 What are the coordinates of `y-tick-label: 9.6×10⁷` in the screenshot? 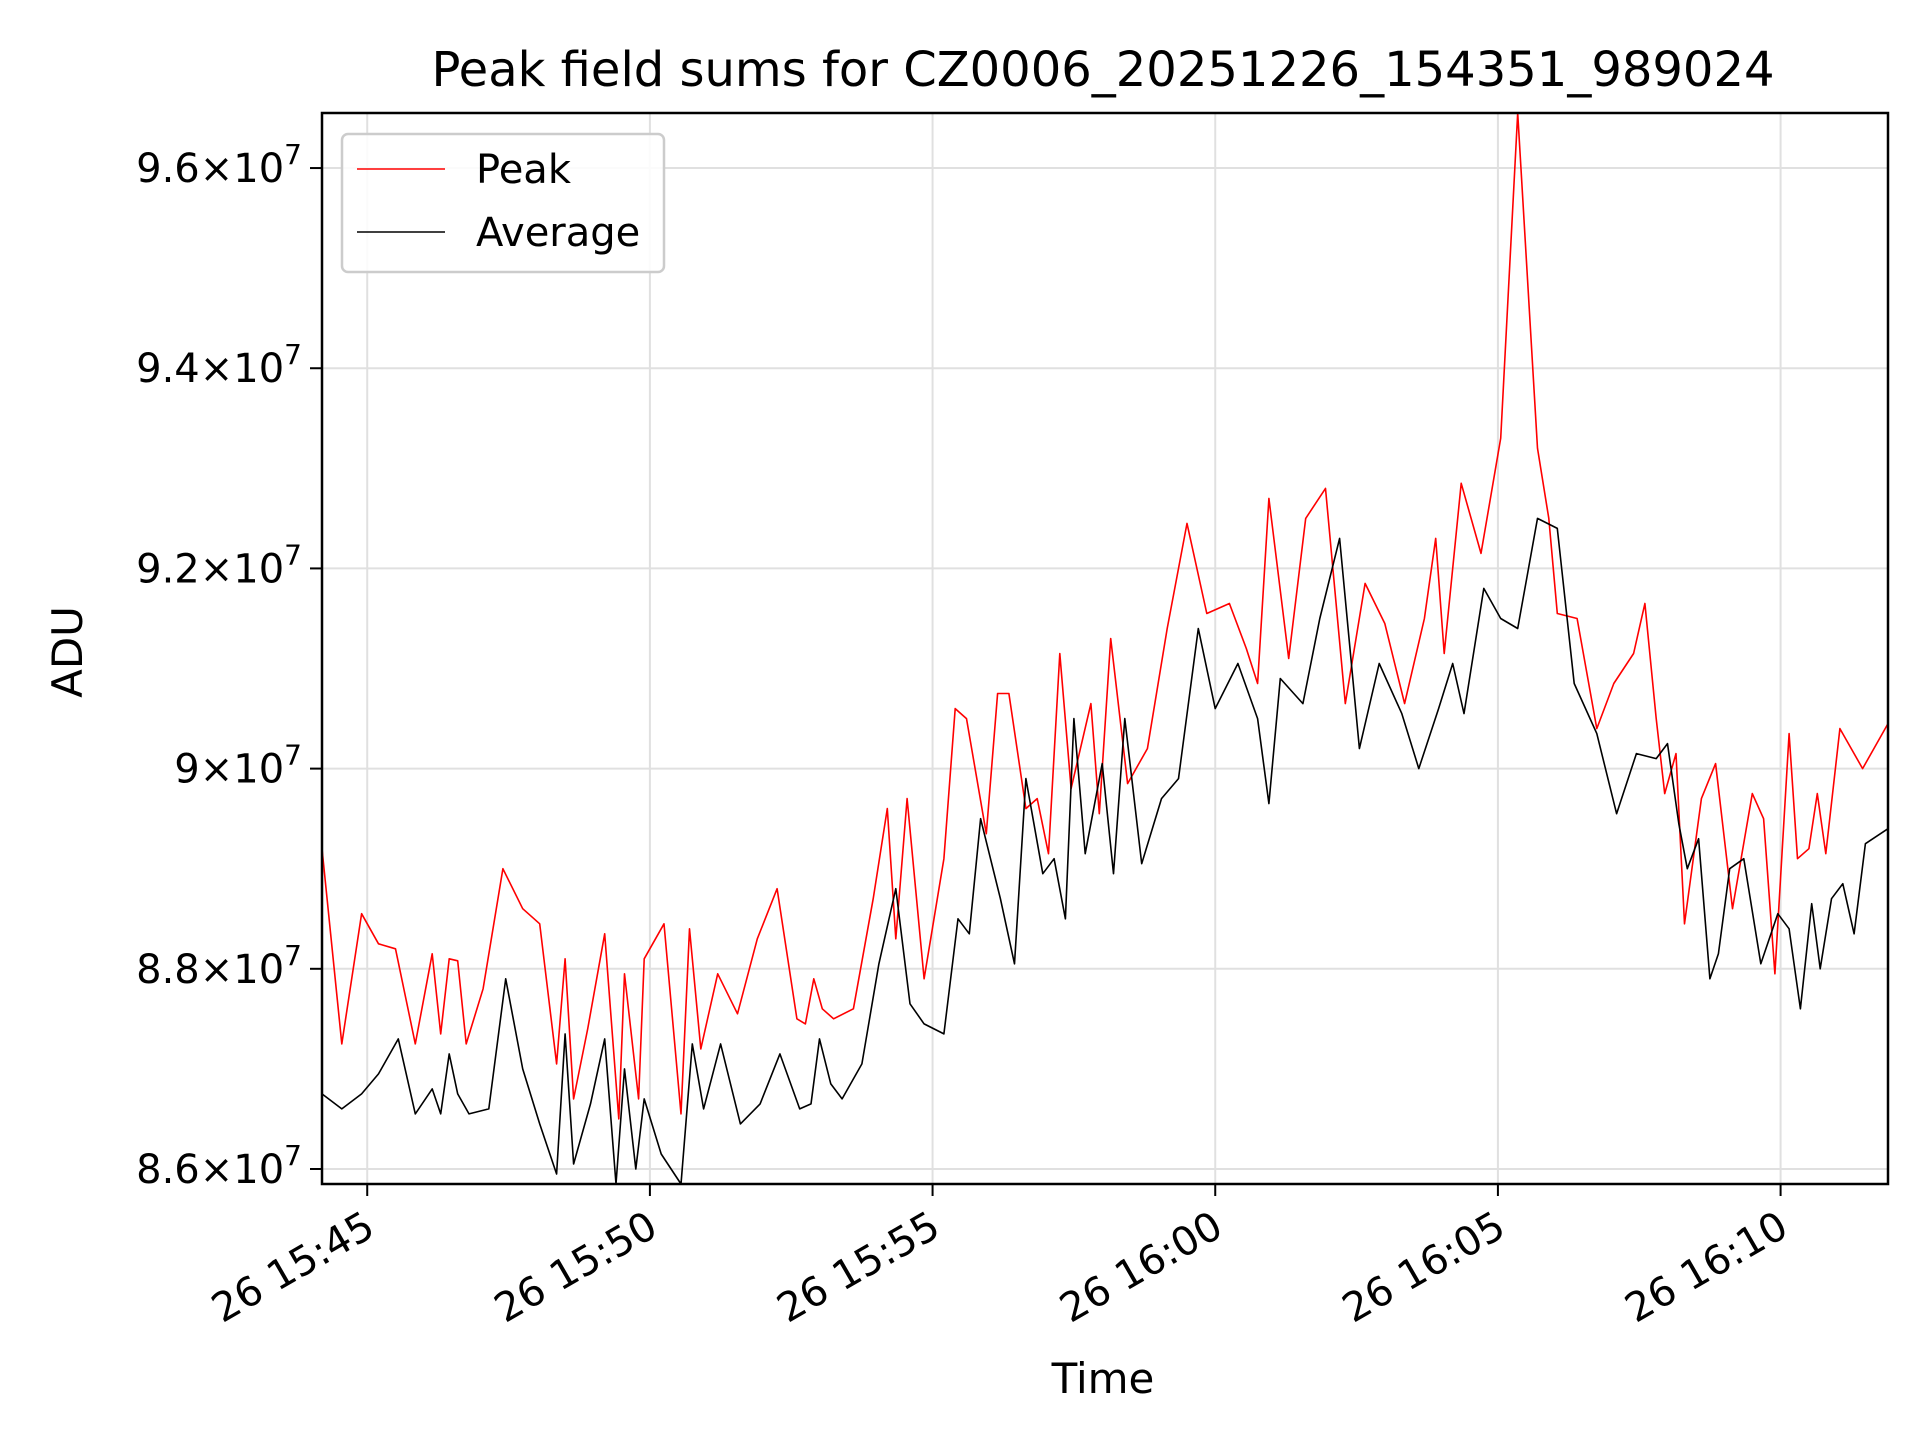 It's located at (219, 165).